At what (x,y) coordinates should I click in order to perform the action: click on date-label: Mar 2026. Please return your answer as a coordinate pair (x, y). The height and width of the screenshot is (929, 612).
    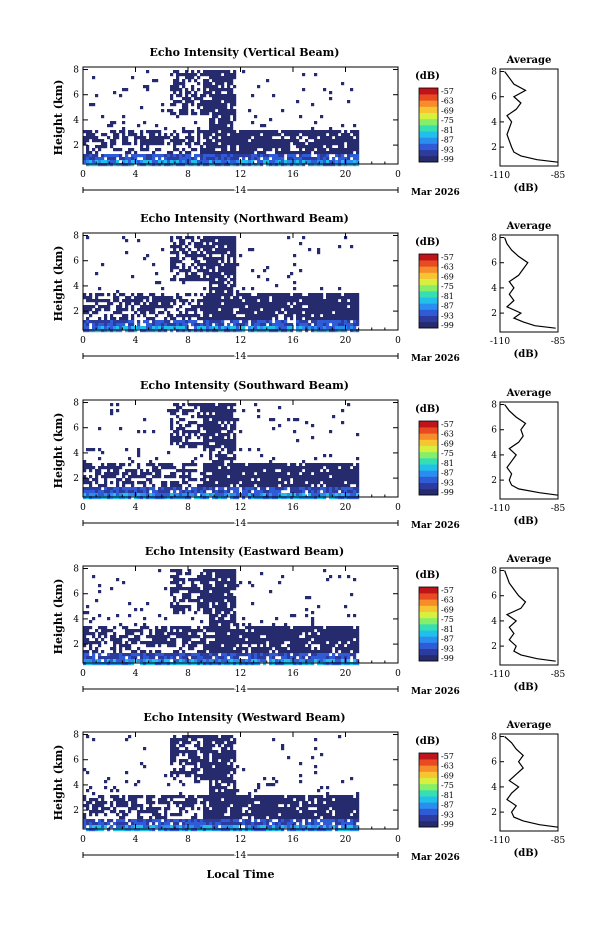
    Looking at the image, I should click on (435, 359).